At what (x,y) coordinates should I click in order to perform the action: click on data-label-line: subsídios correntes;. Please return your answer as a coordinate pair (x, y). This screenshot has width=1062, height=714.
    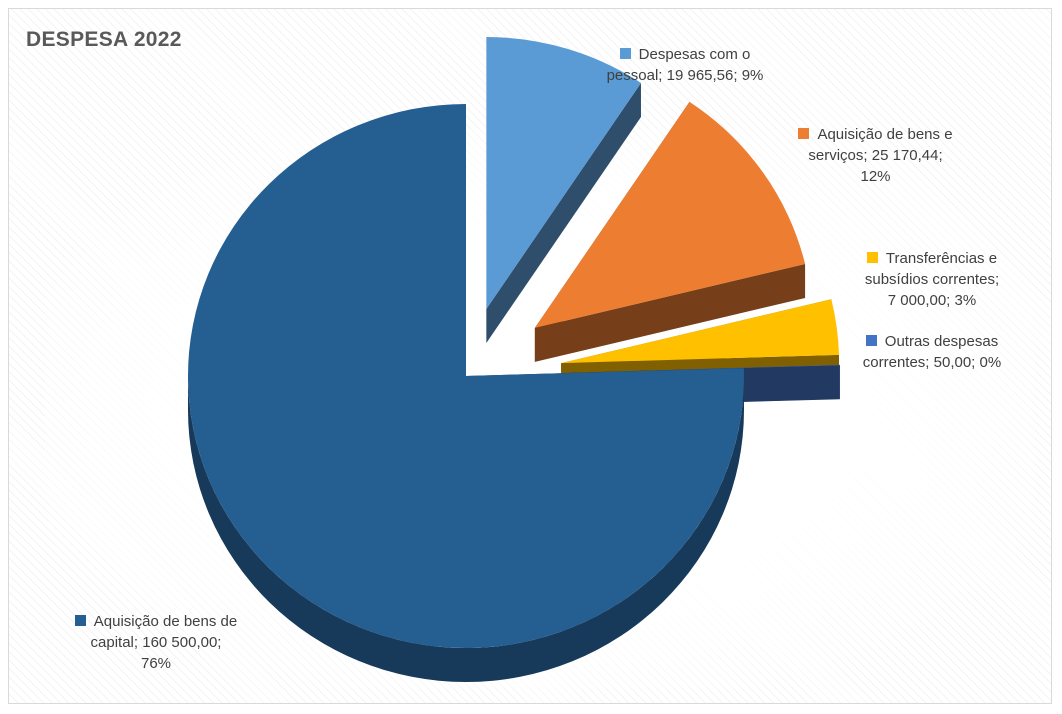
    Looking at the image, I should click on (932, 279).